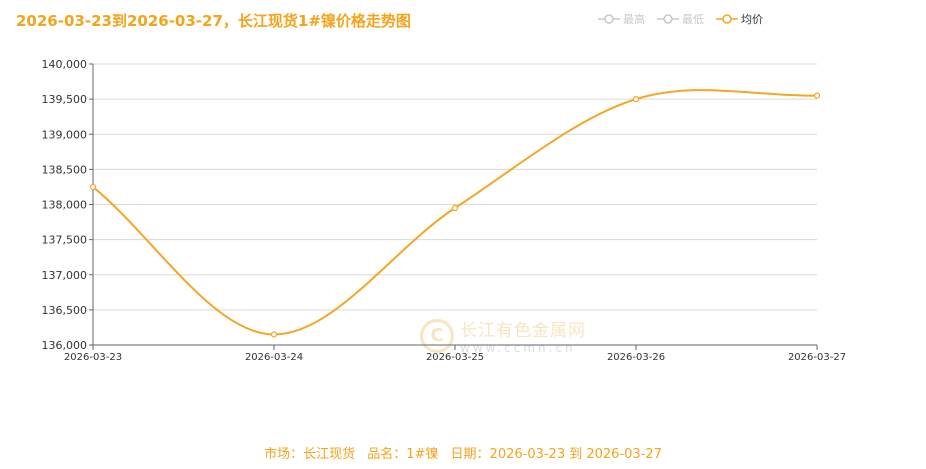  Describe the element at coordinates (65, 310) in the screenshot. I see `y-tick-label: 136,500` at that location.